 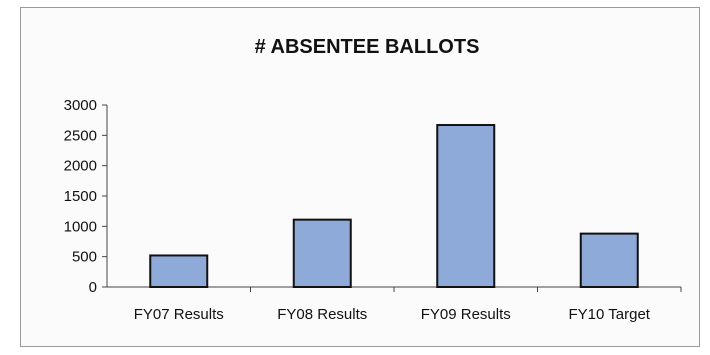 I want to click on x-category-label: FY08 Results, so click(x=322, y=314).